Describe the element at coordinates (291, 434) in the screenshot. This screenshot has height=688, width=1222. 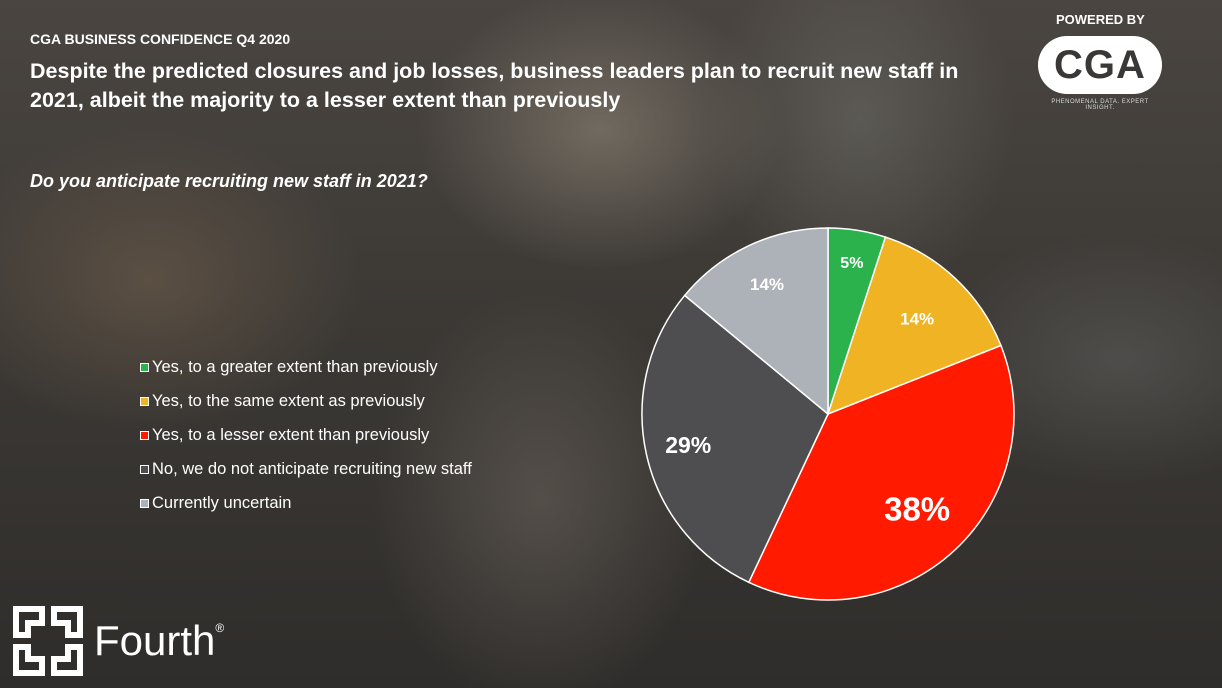
I see `legend-label: Yes, to a lesser extent than previously` at that location.